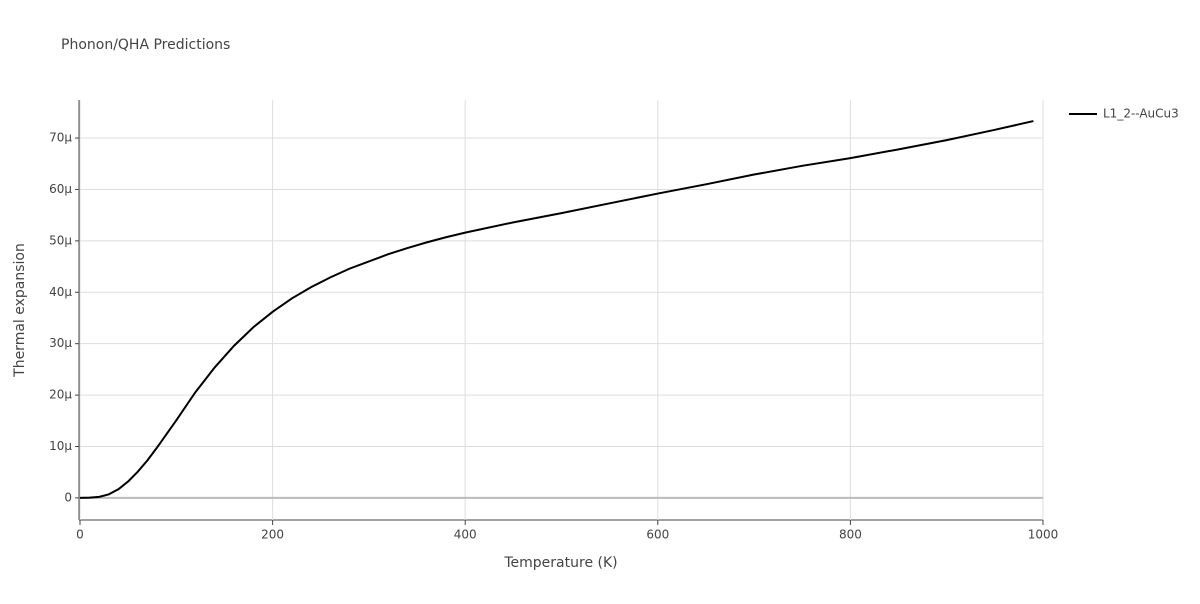  Describe the element at coordinates (560, 563) in the screenshot. I see `x-axis-title: Temperature (K)` at that location.